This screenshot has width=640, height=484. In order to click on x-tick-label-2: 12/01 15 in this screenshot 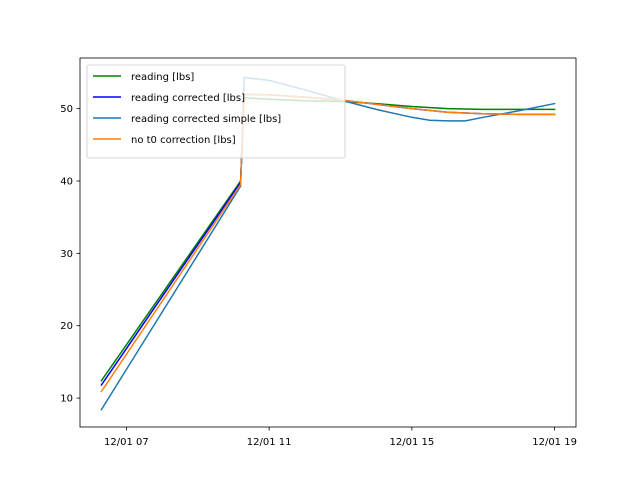, I will do `click(411, 442)`.